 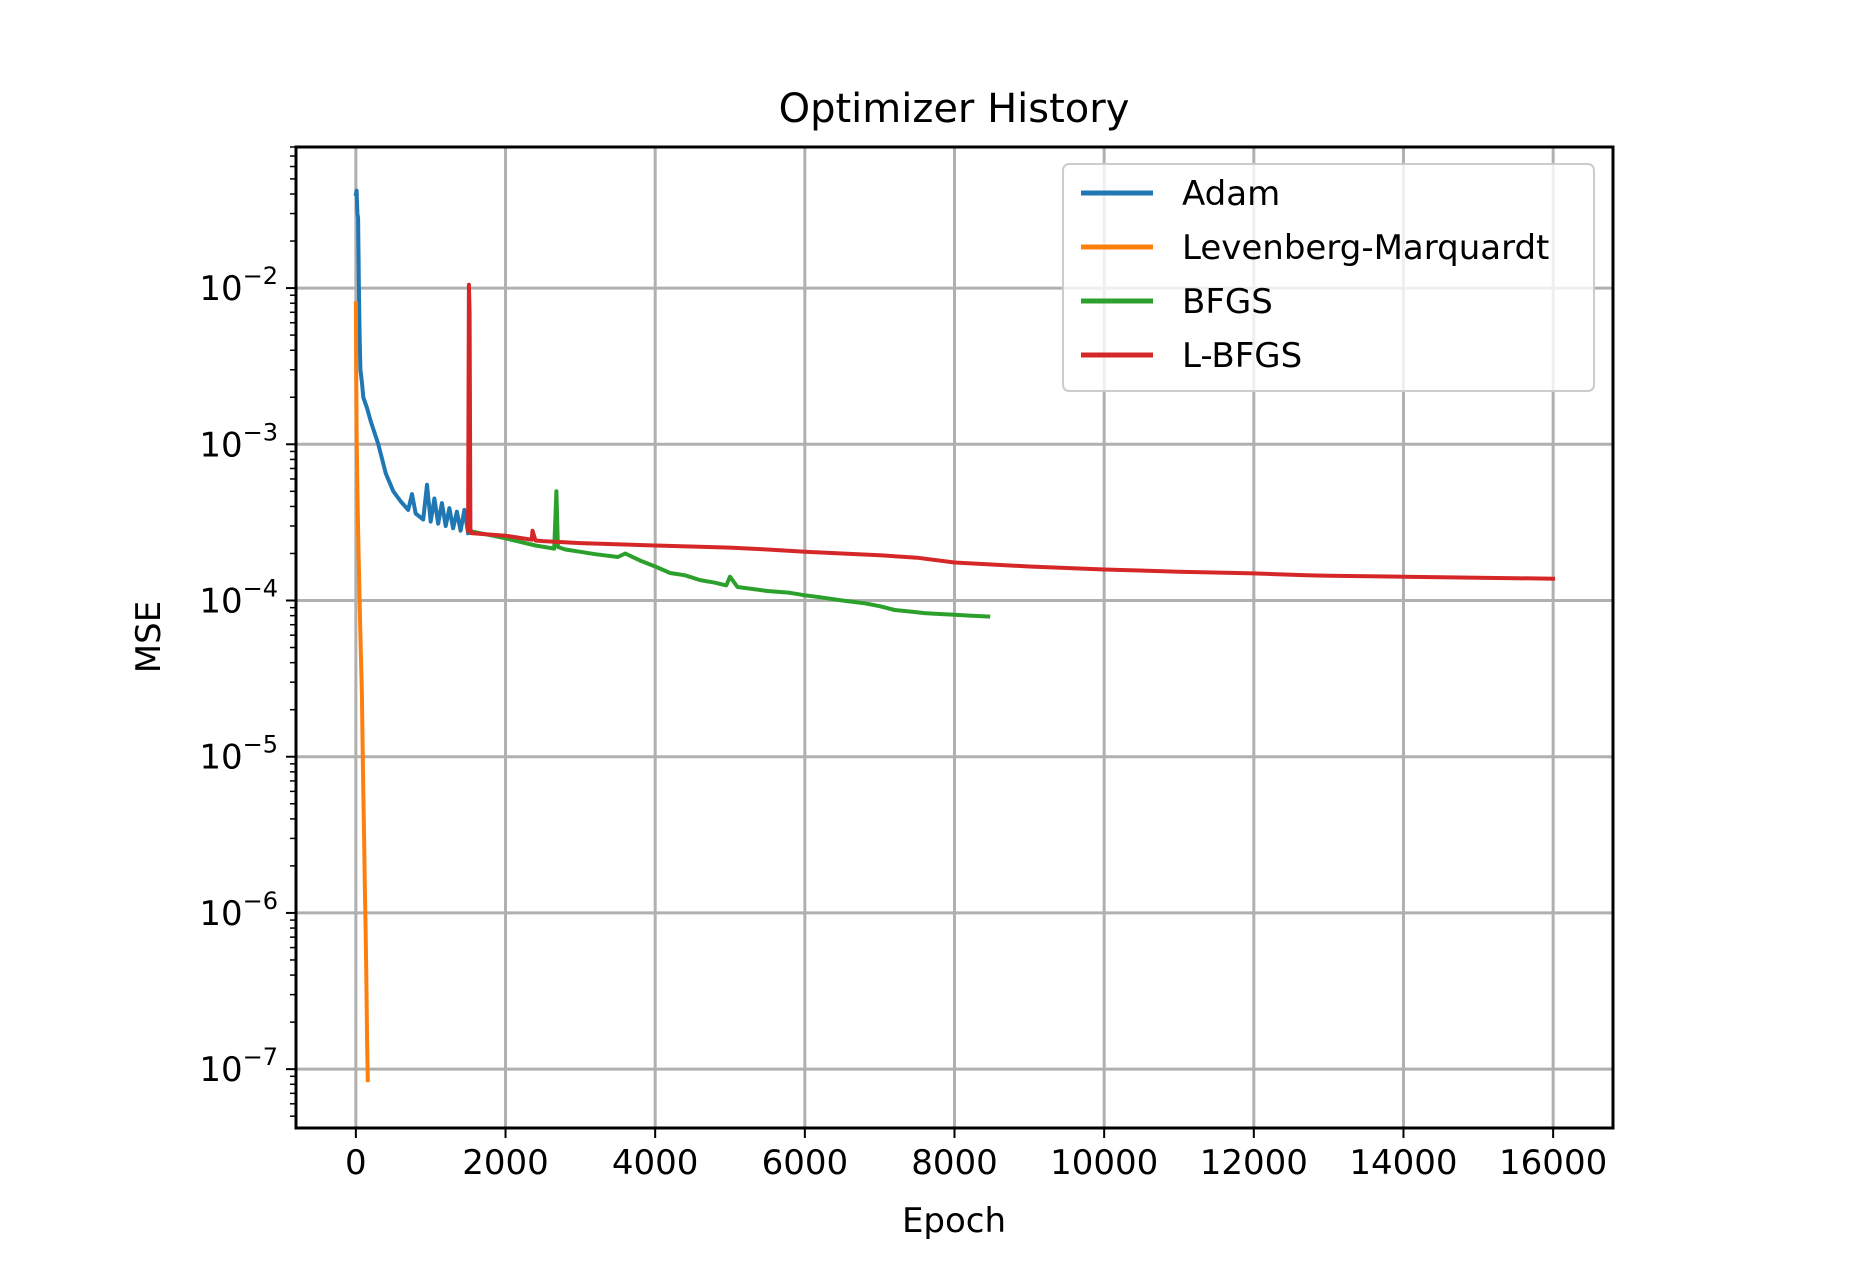 I want to click on y-tick-label: 10⁻⁷, so click(x=238, y=1066).